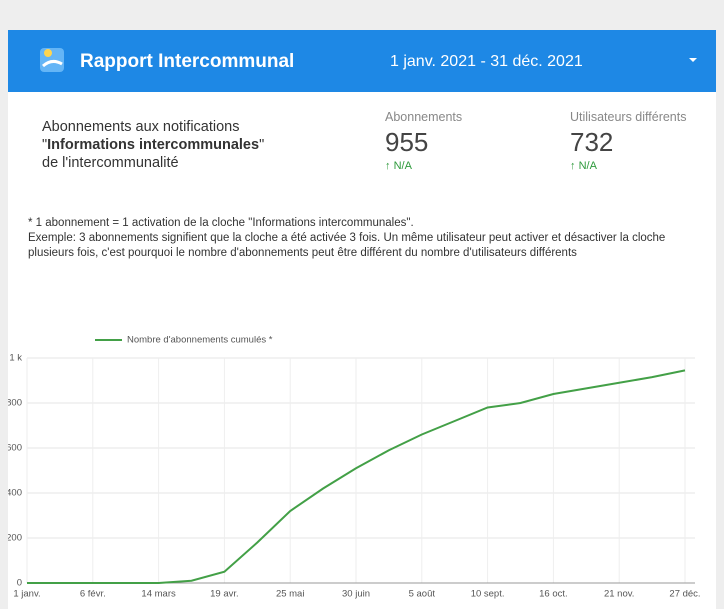  I want to click on x-tick-label: 27 déc., so click(684, 594).